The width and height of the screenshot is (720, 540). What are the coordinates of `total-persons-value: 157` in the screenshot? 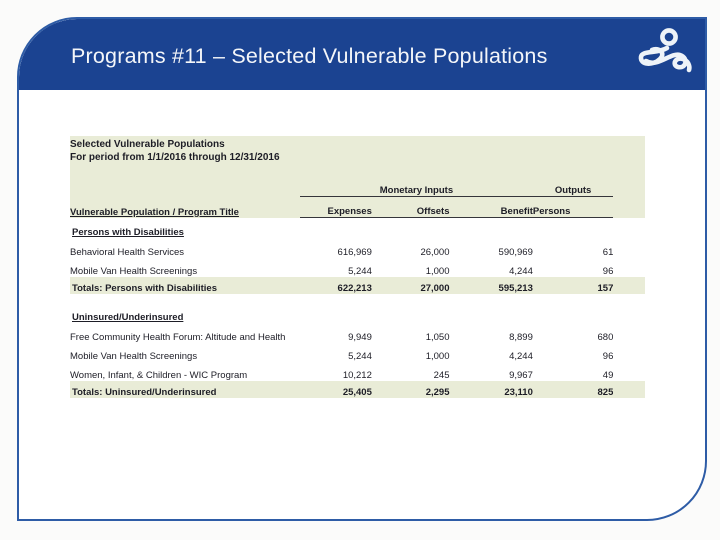 It's located at (573, 285).